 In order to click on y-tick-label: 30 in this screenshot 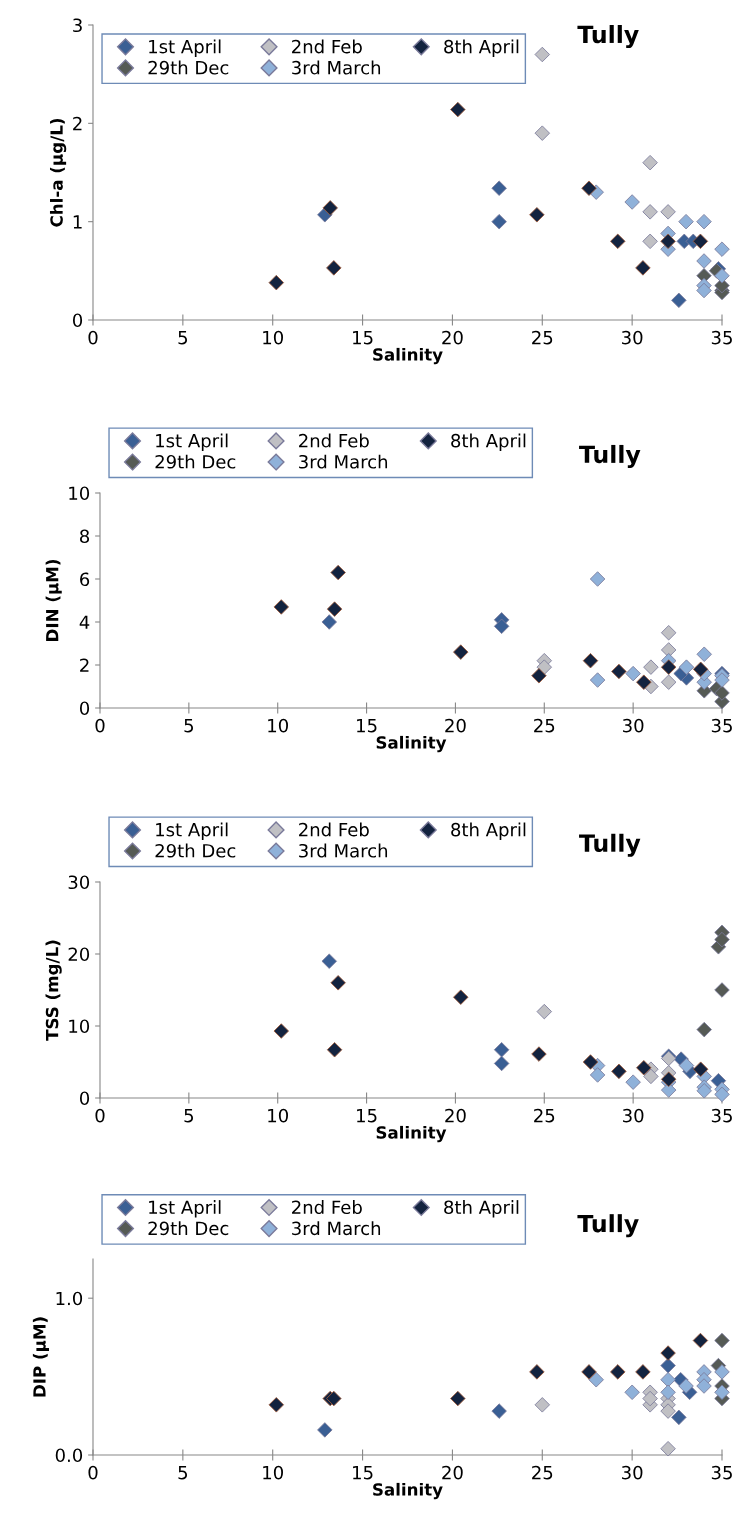, I will do `click(79, 882)`.